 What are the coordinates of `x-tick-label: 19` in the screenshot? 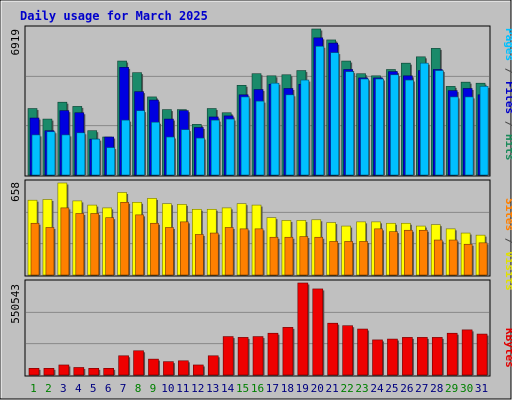 It's located at (302, 388).